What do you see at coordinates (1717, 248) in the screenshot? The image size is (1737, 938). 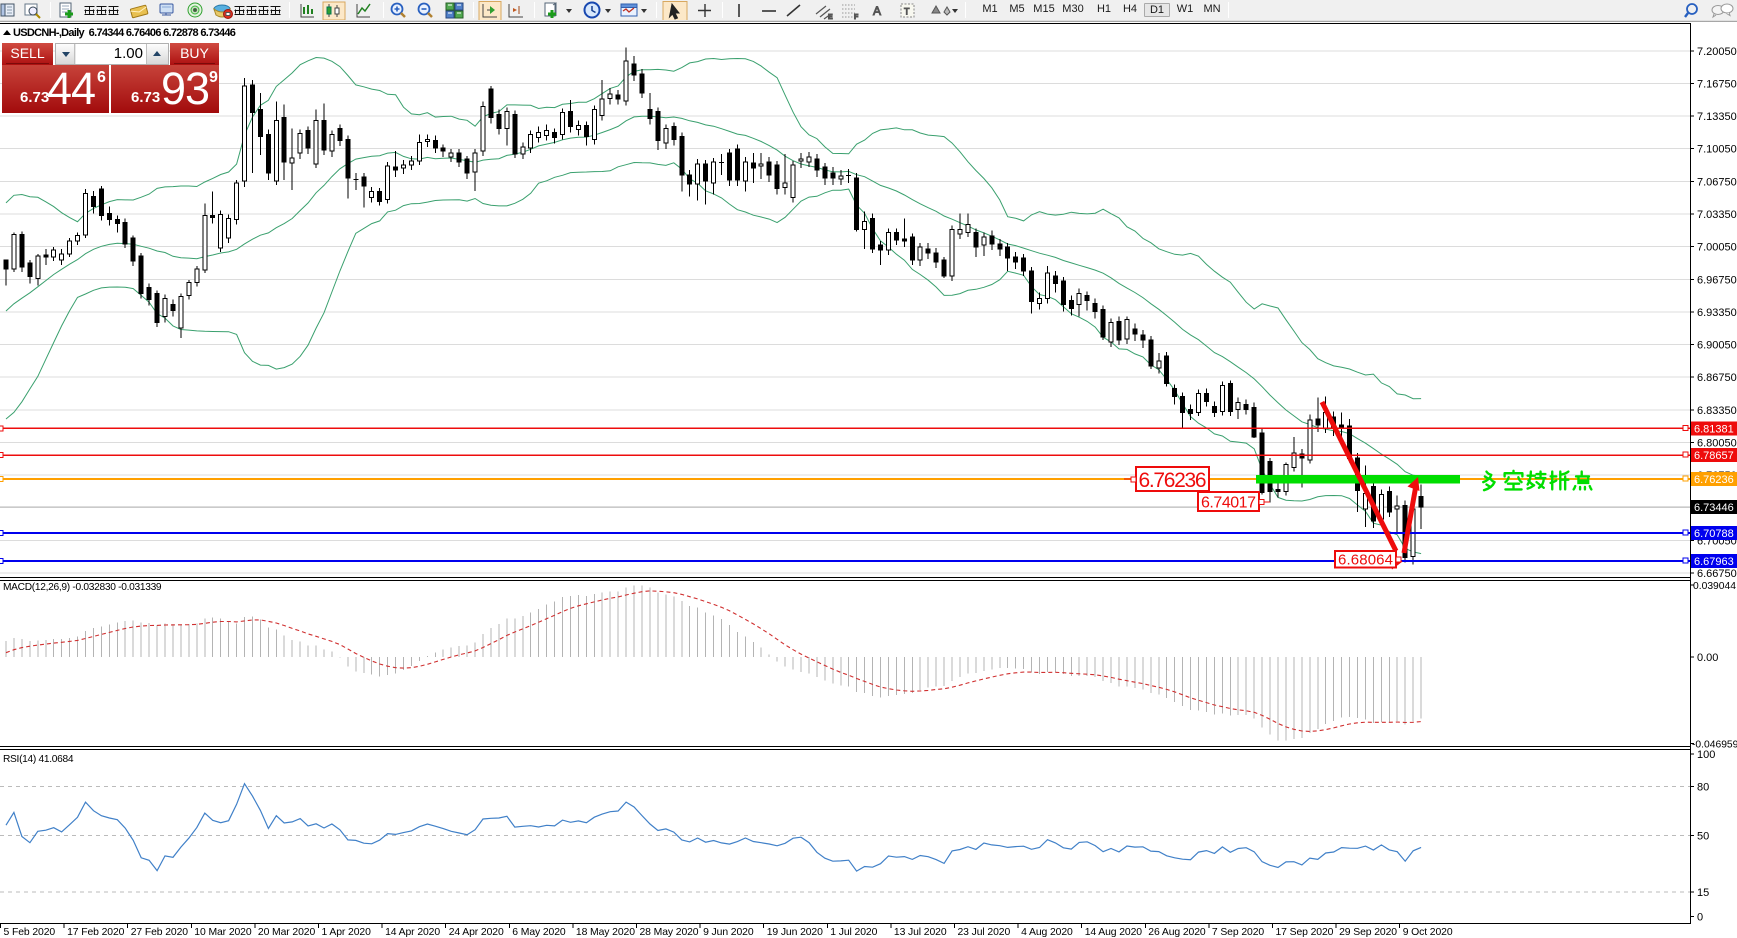 I see `svg-text: 7.00050` at bounding box center [1717, 248].